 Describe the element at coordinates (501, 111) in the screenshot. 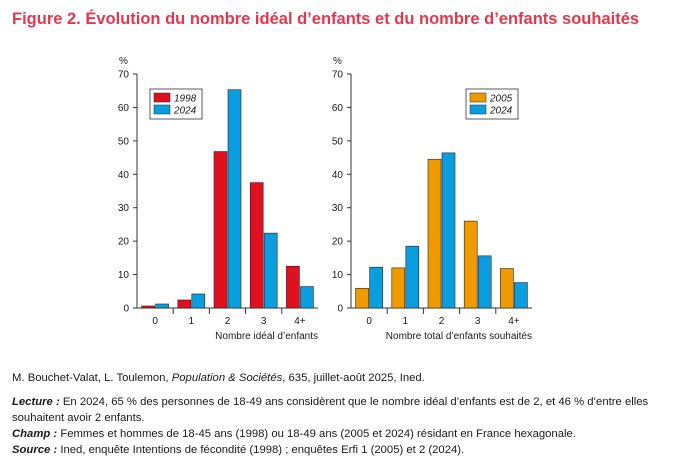

I see `chart2-legend-label-2024: 2024` at that location.